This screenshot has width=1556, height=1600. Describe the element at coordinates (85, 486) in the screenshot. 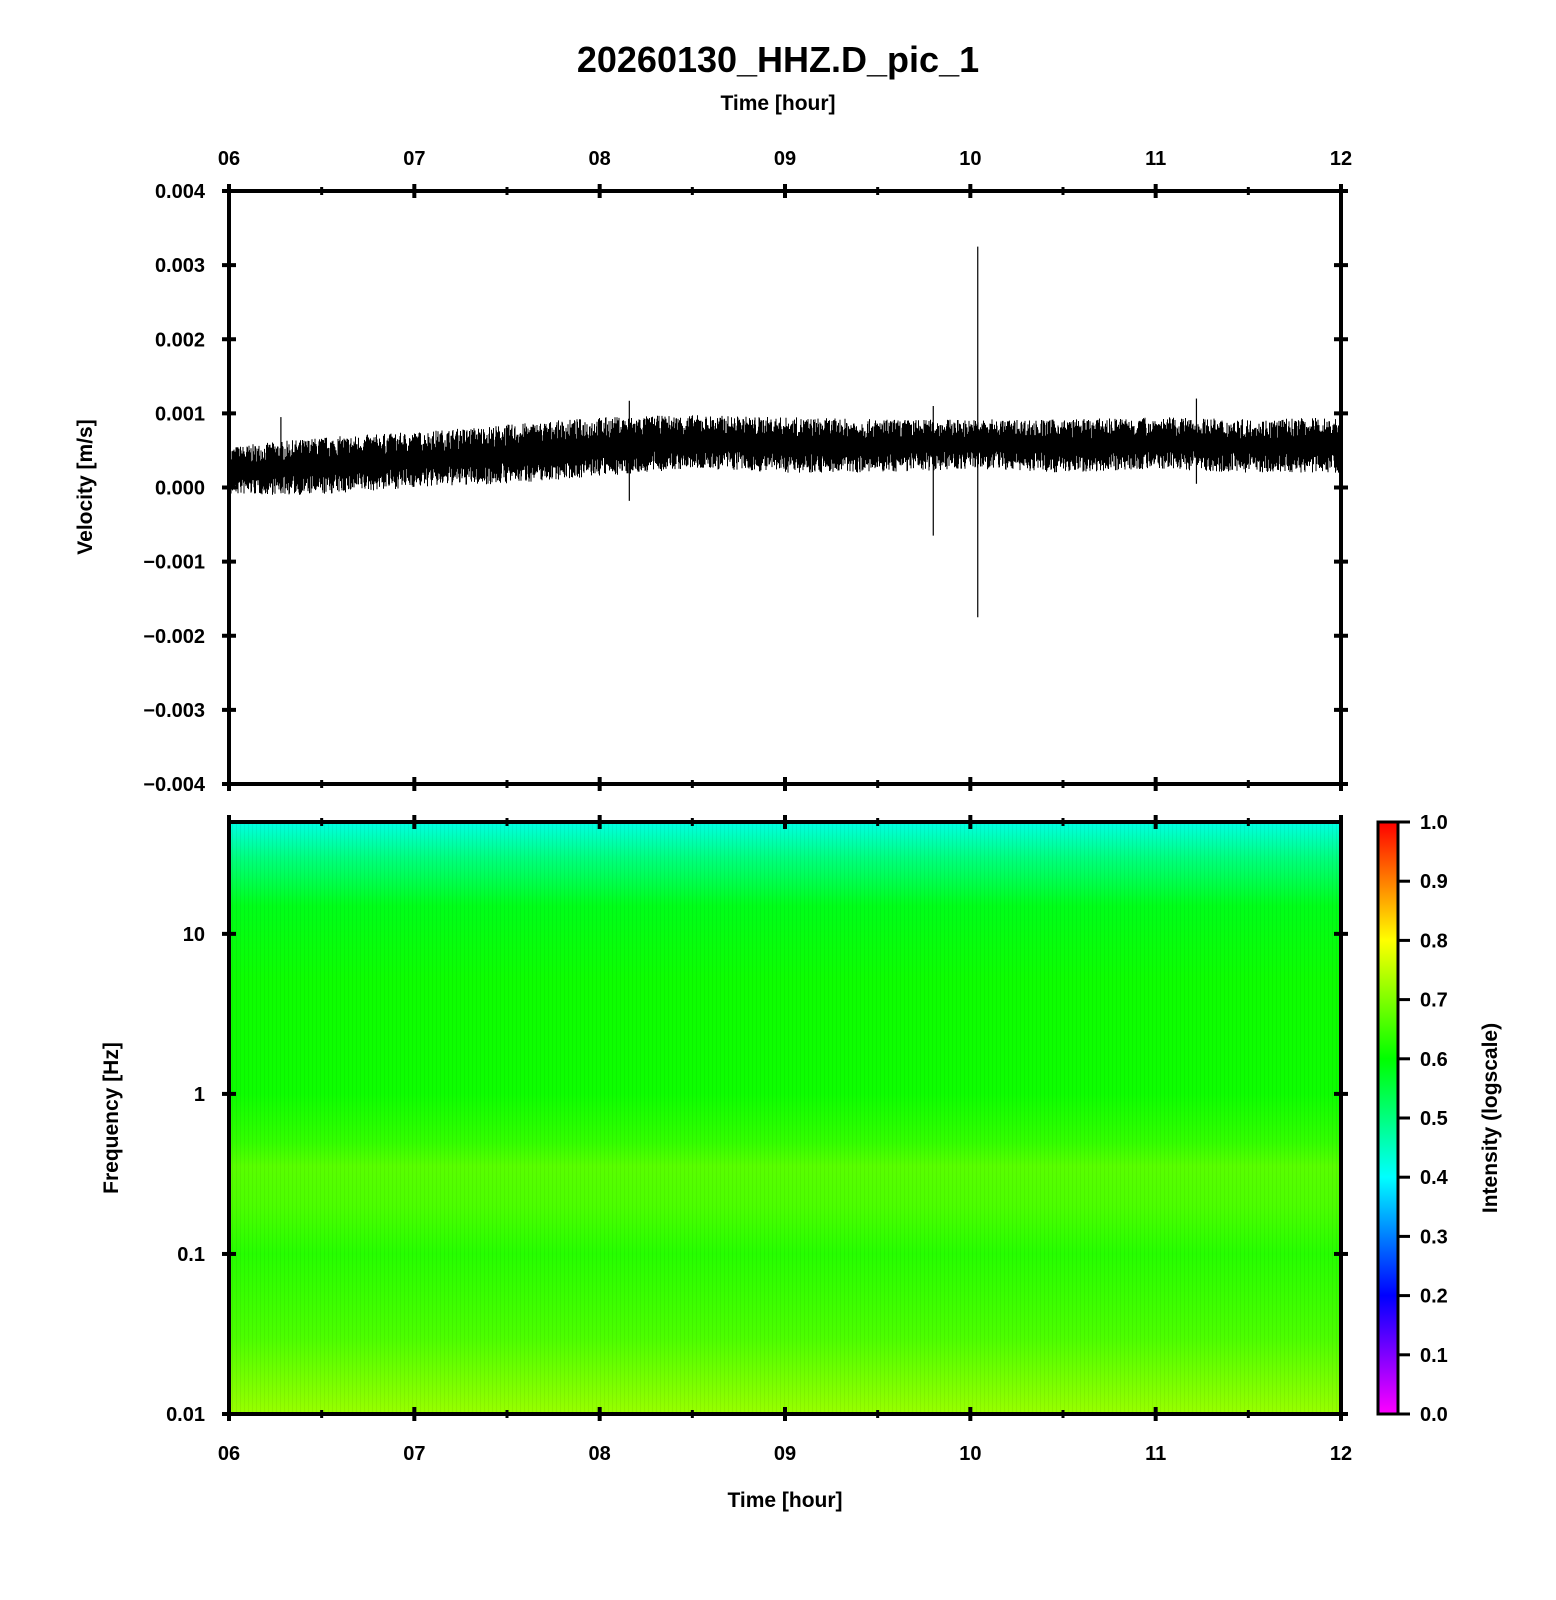

I see `velocity-y-axis-label: Velocity [m/s]` at that location.